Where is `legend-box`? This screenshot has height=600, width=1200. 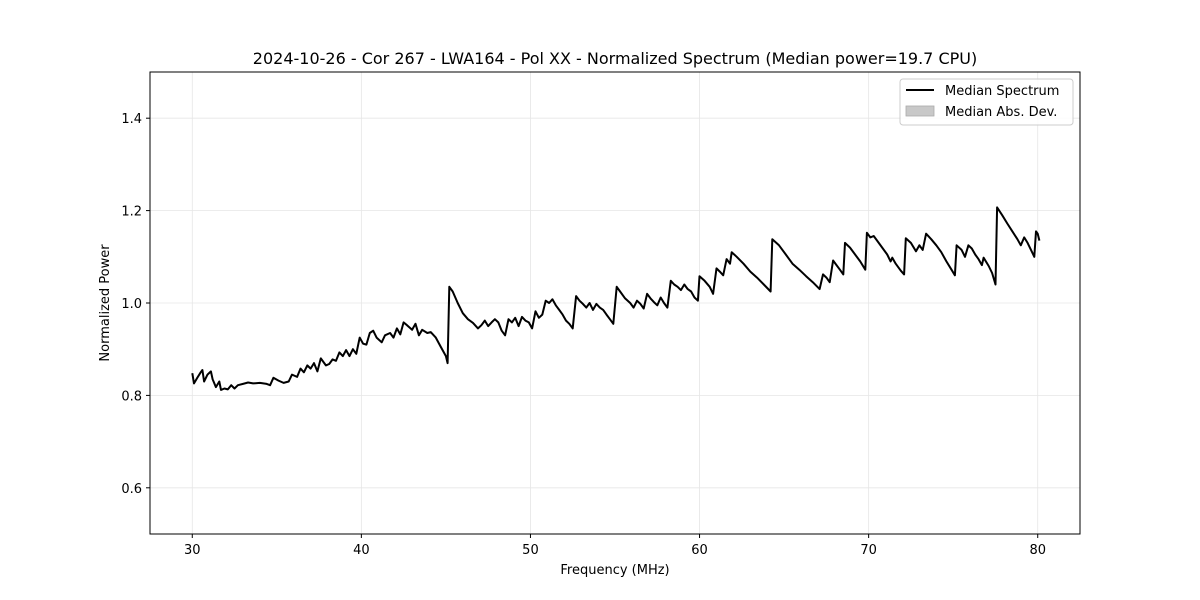 legend-box is located at coordinates (986, 102).